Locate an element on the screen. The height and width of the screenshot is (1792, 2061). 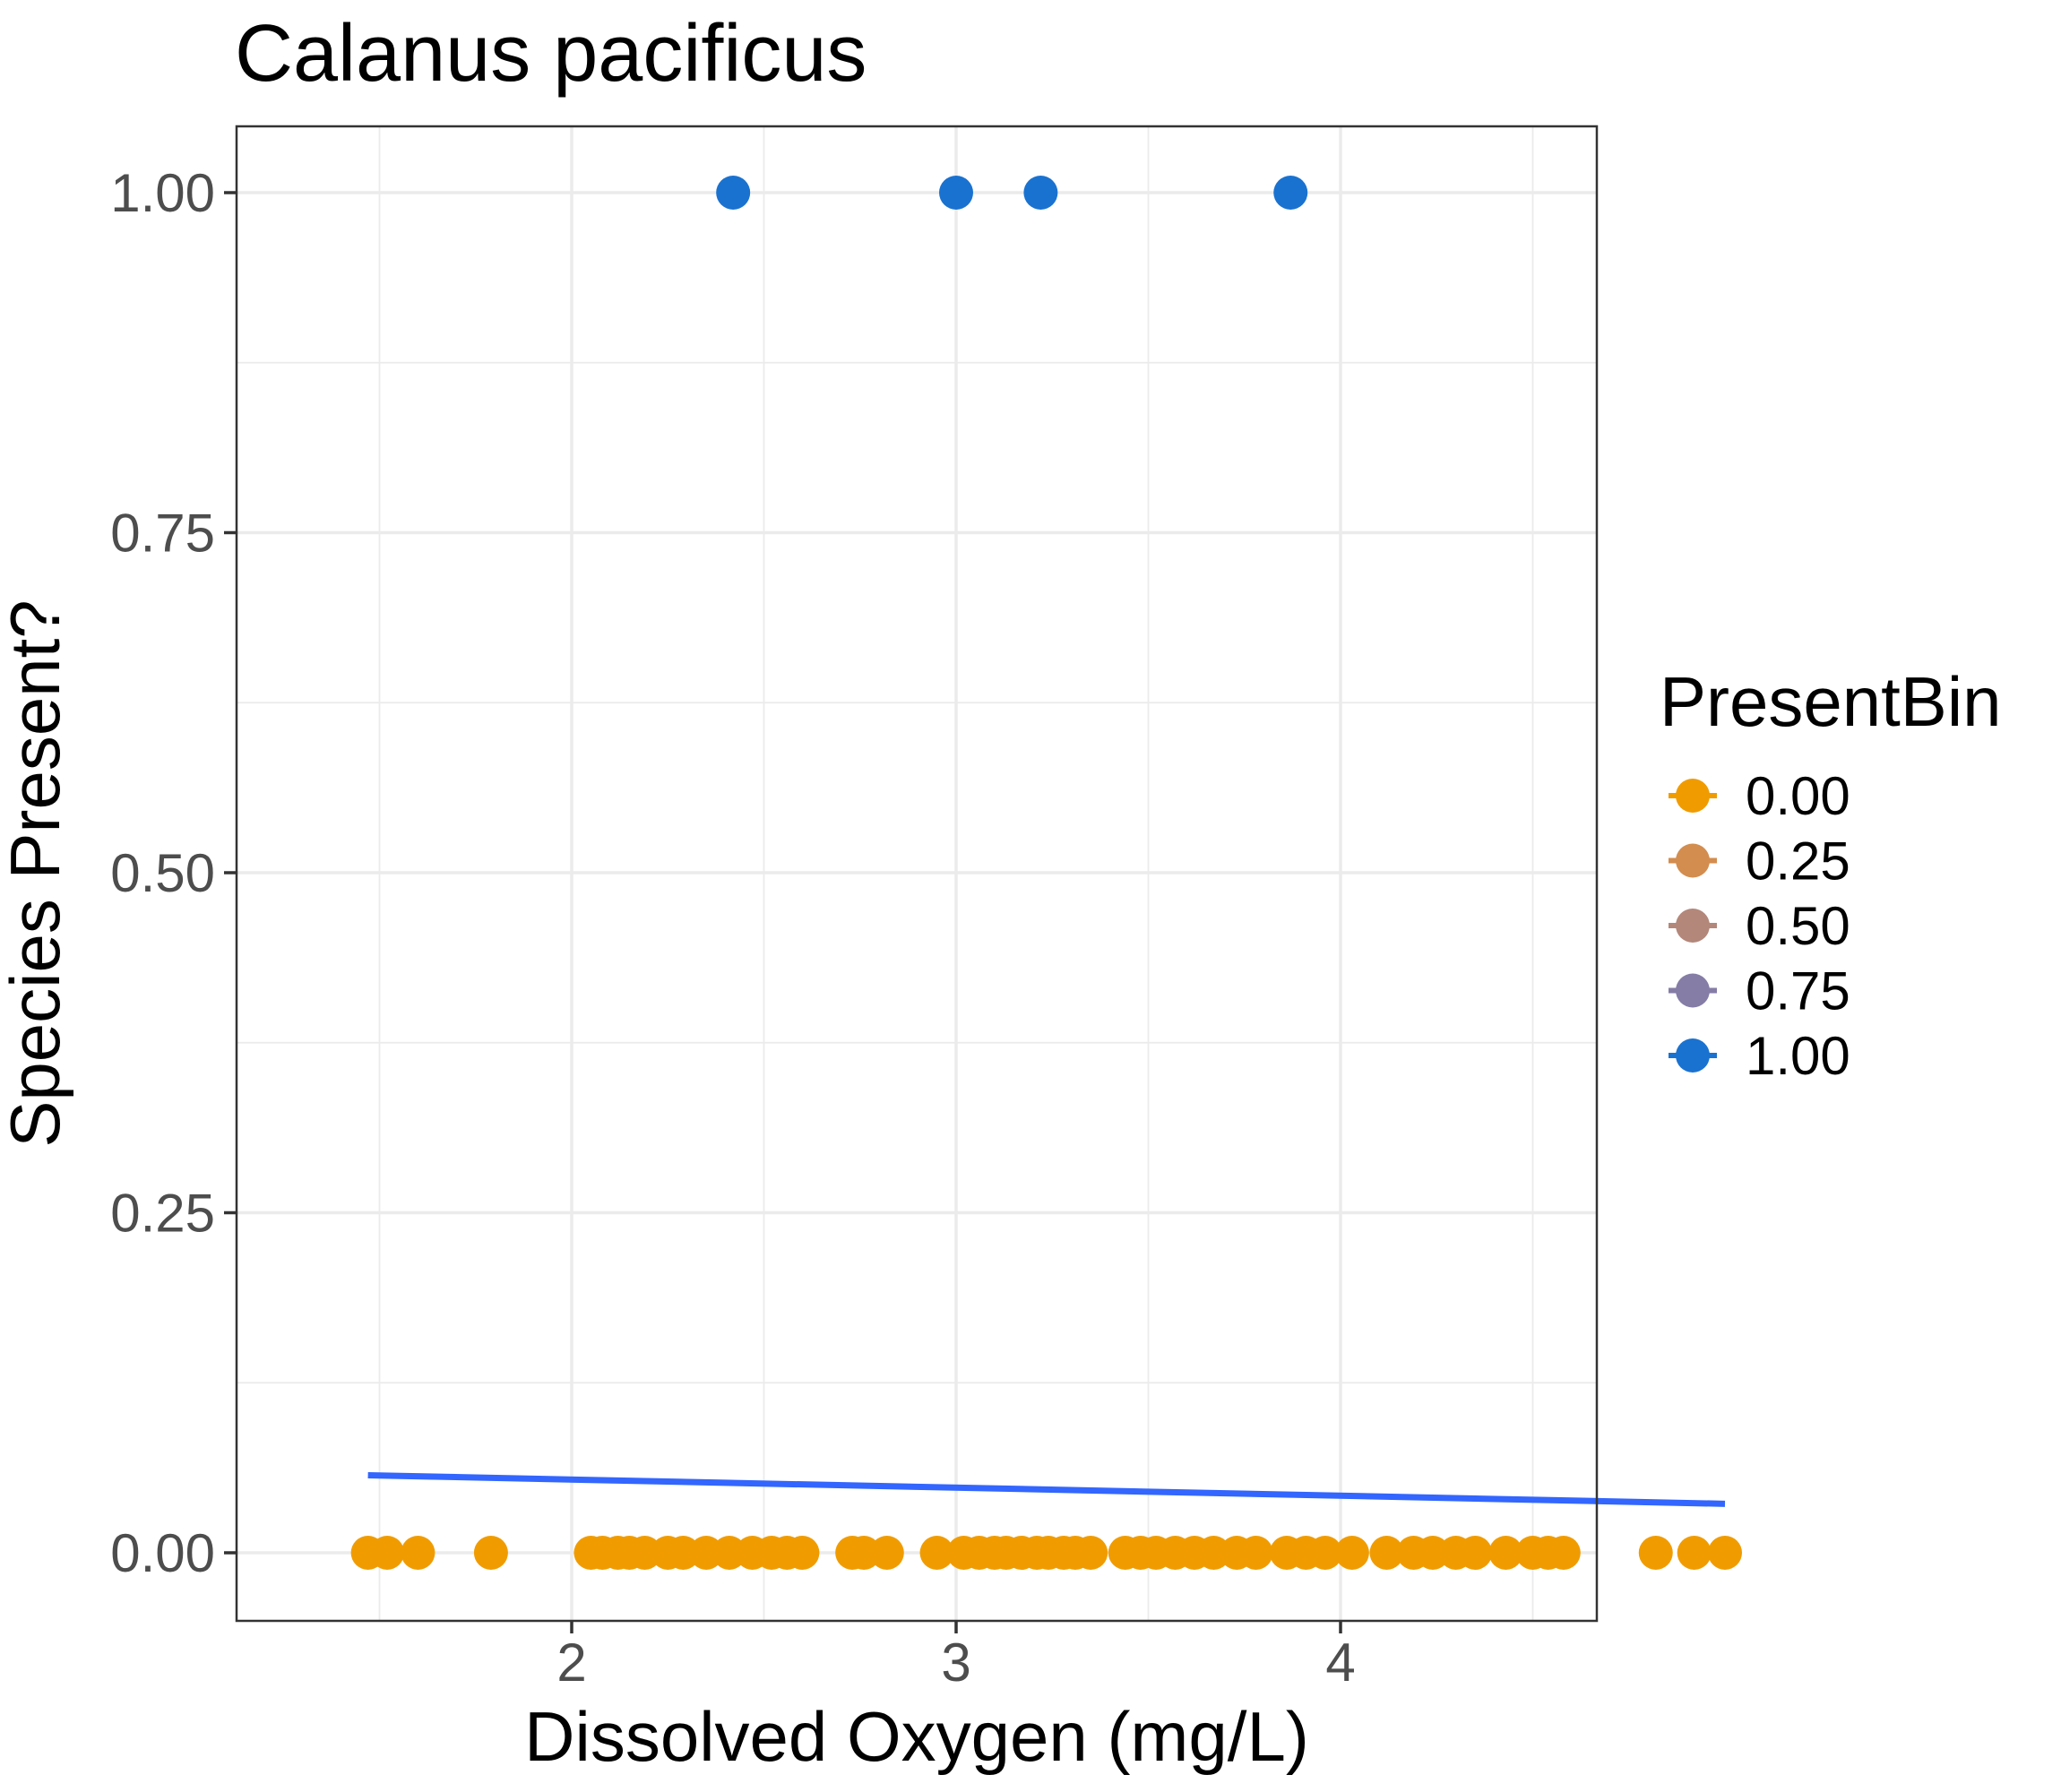
legend-keys: 0.000.250.500.751.00 is located at coordinates (1759, 926).